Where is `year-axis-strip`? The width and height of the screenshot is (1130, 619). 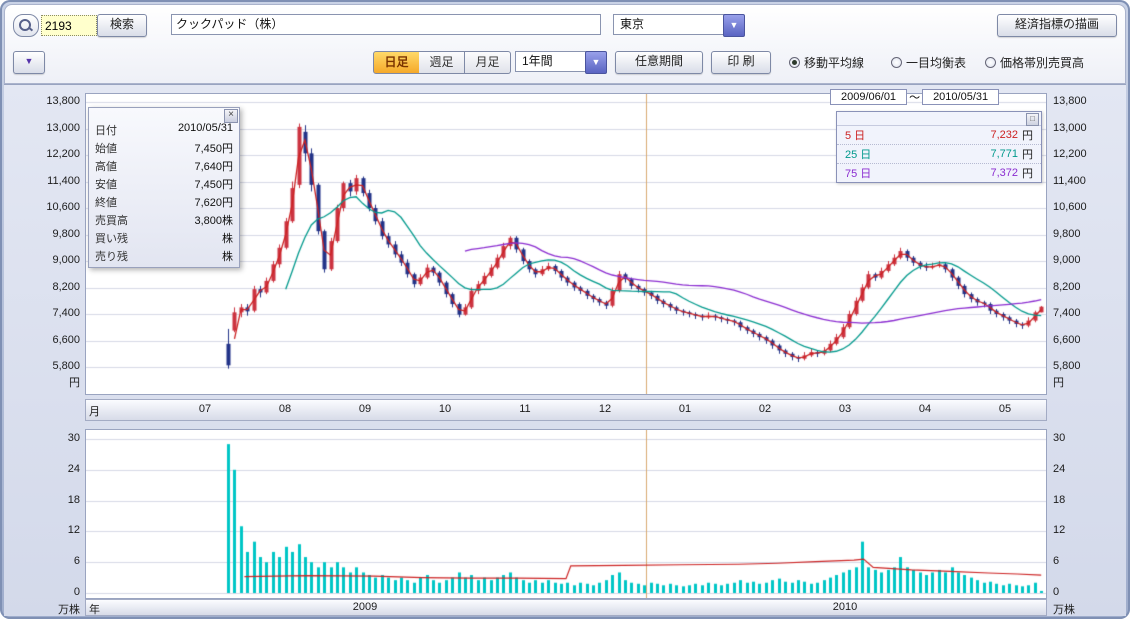
year-axis-strip is located at coordinates (566, 607).